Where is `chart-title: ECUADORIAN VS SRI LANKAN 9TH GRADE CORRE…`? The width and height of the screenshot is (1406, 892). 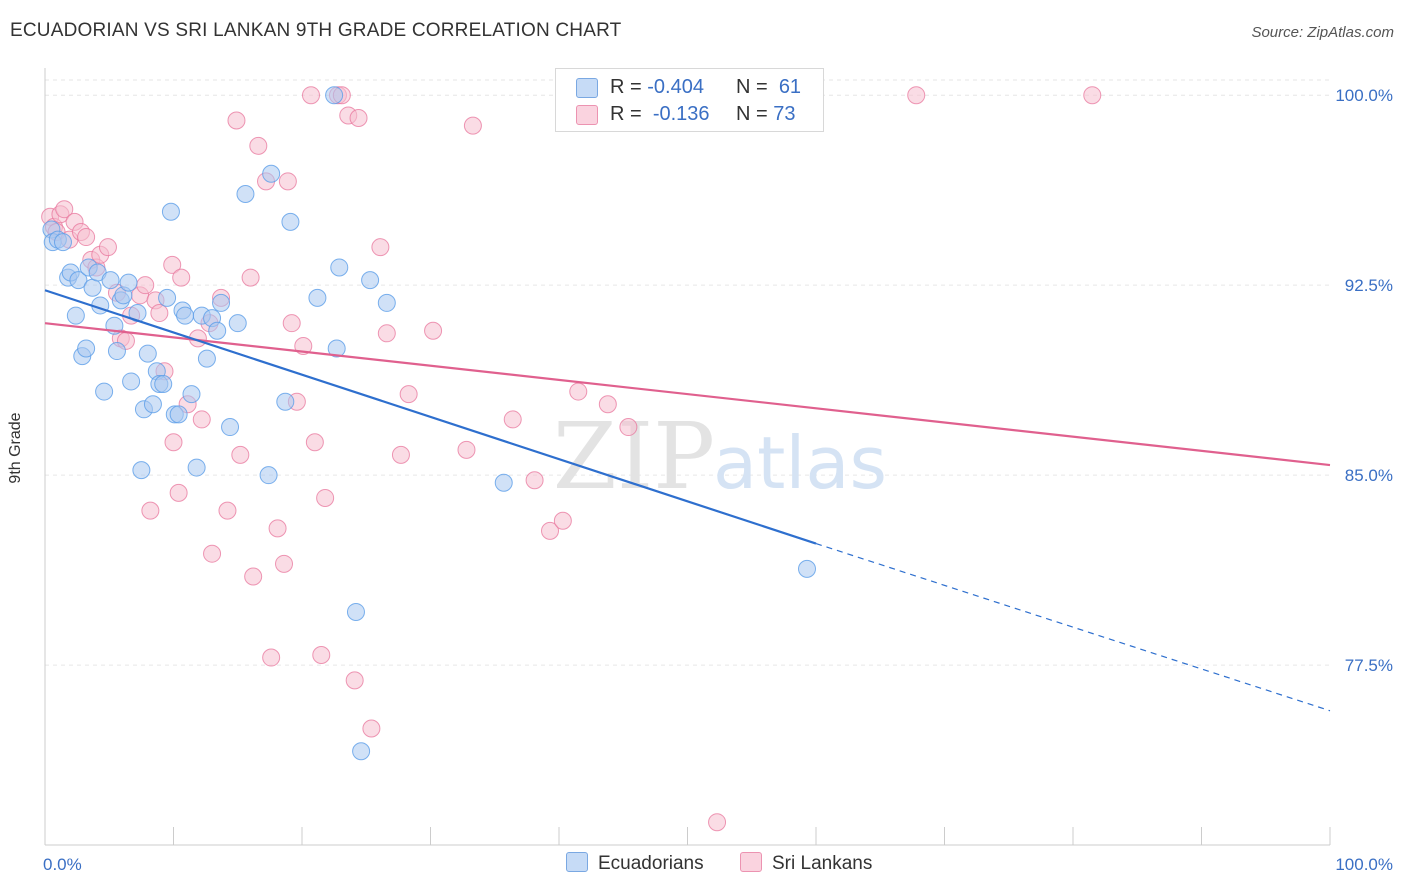
chart-title: ECUADORIAN VS SRI LANKAN 9TH GRADE CORRE… is located at coordinates (316, 30).